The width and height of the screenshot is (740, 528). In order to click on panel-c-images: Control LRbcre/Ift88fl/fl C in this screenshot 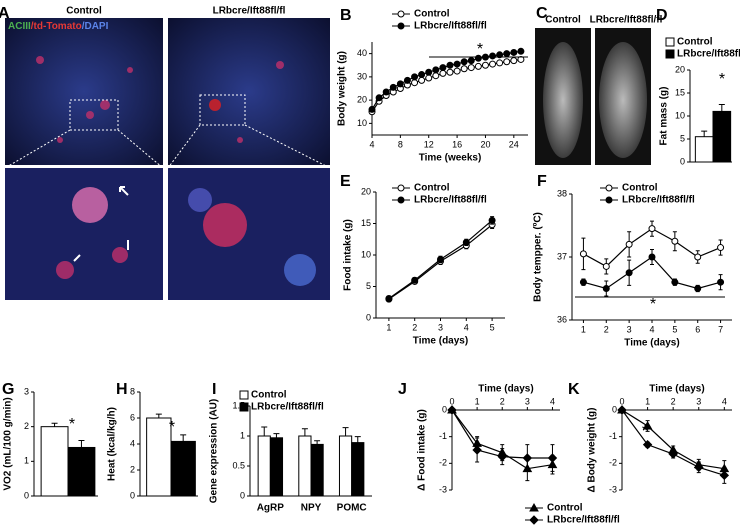, I will do `click(599, 85)`.